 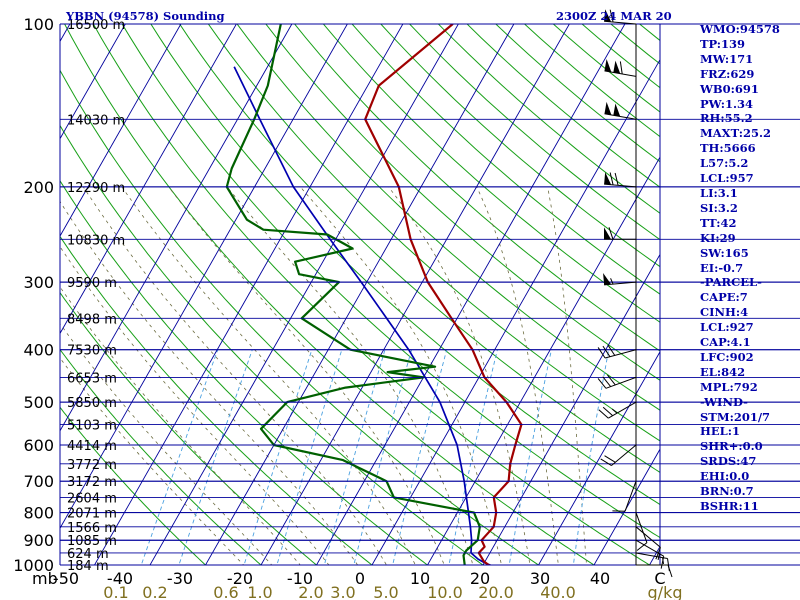 What do you see at coordinates (92, 498) in the screenshot?
I see `height-label: 2604 m` at bounding box center [92, 498].